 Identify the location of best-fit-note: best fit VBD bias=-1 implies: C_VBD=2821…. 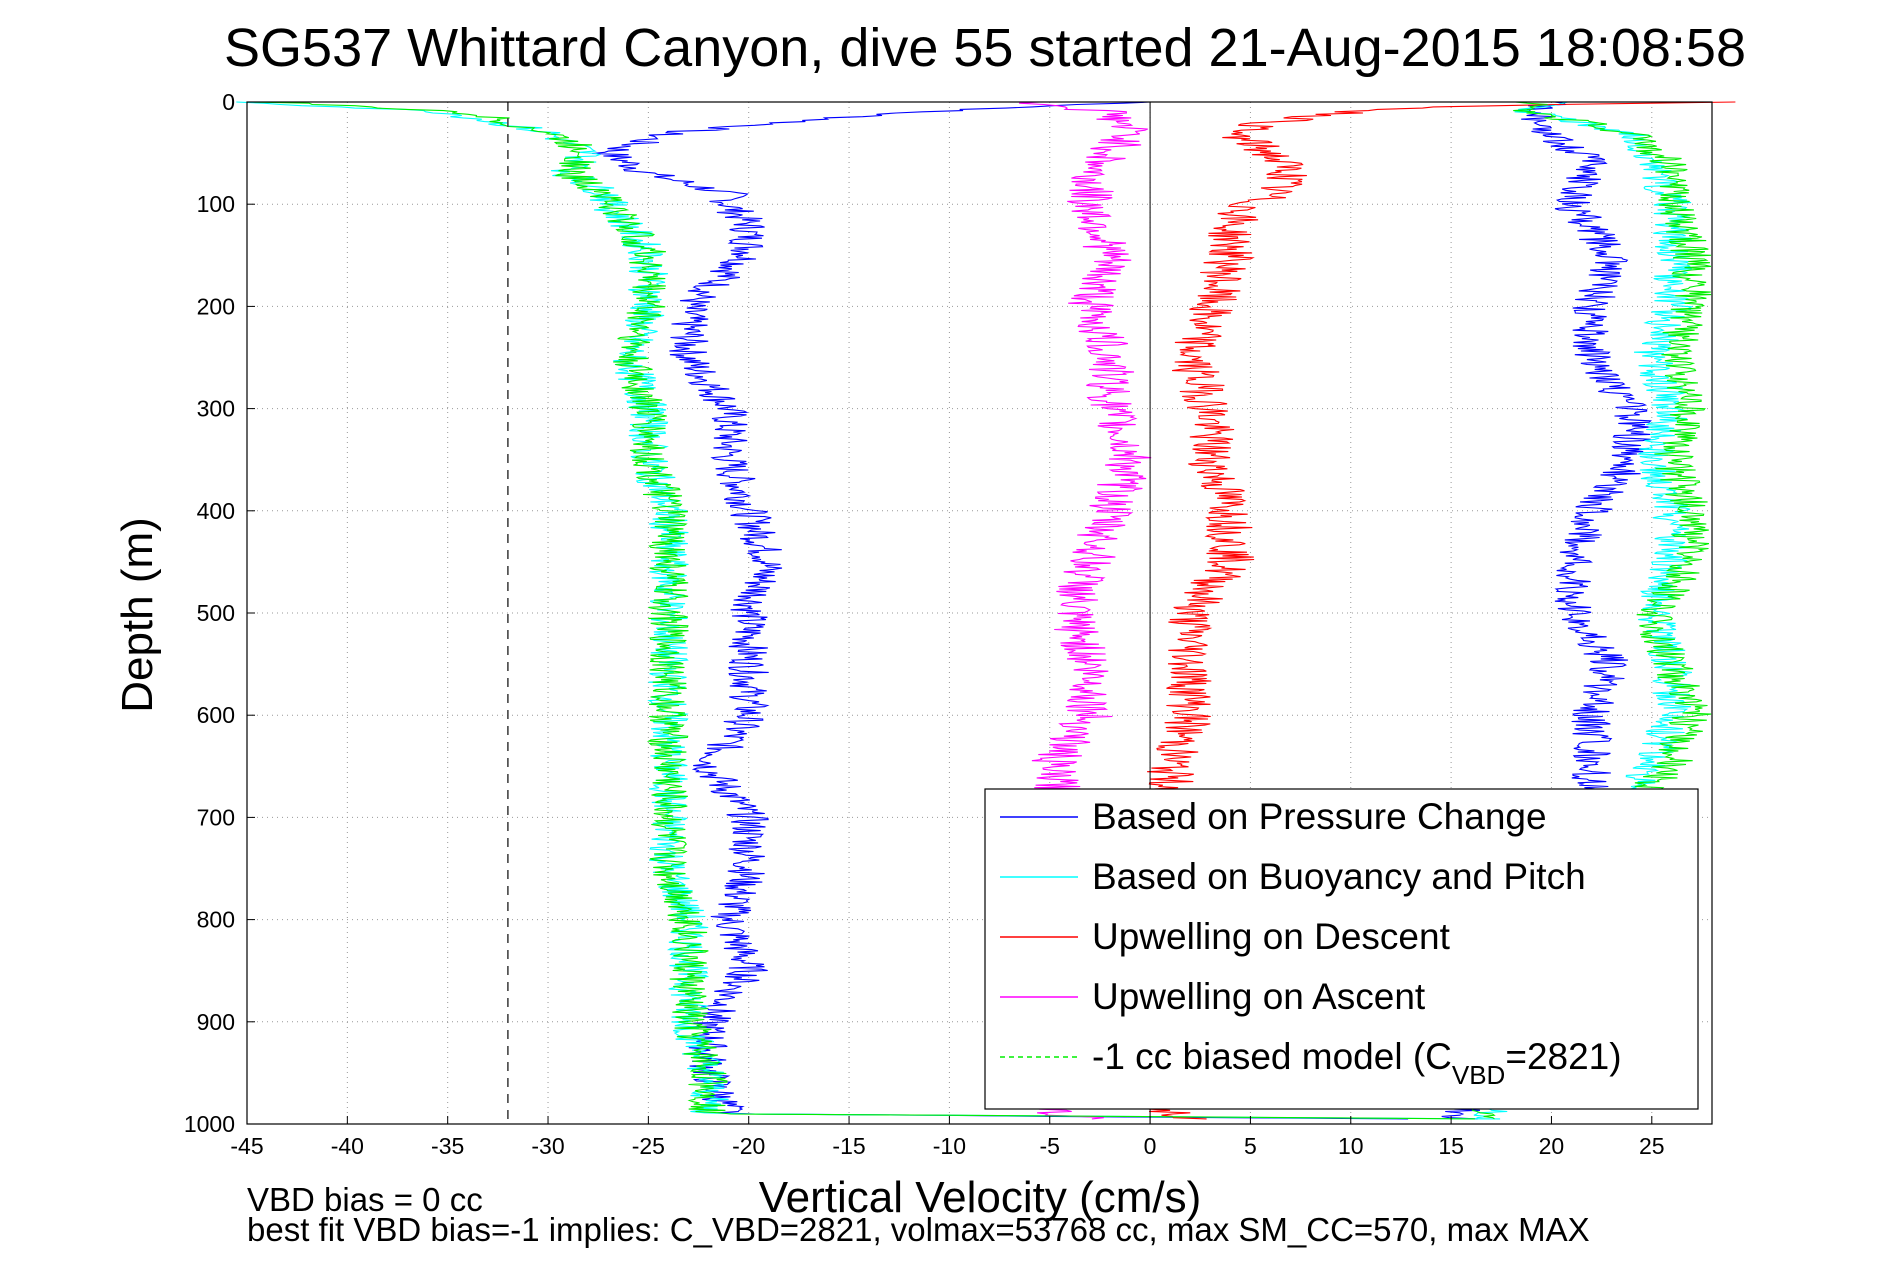
(918, 1229).